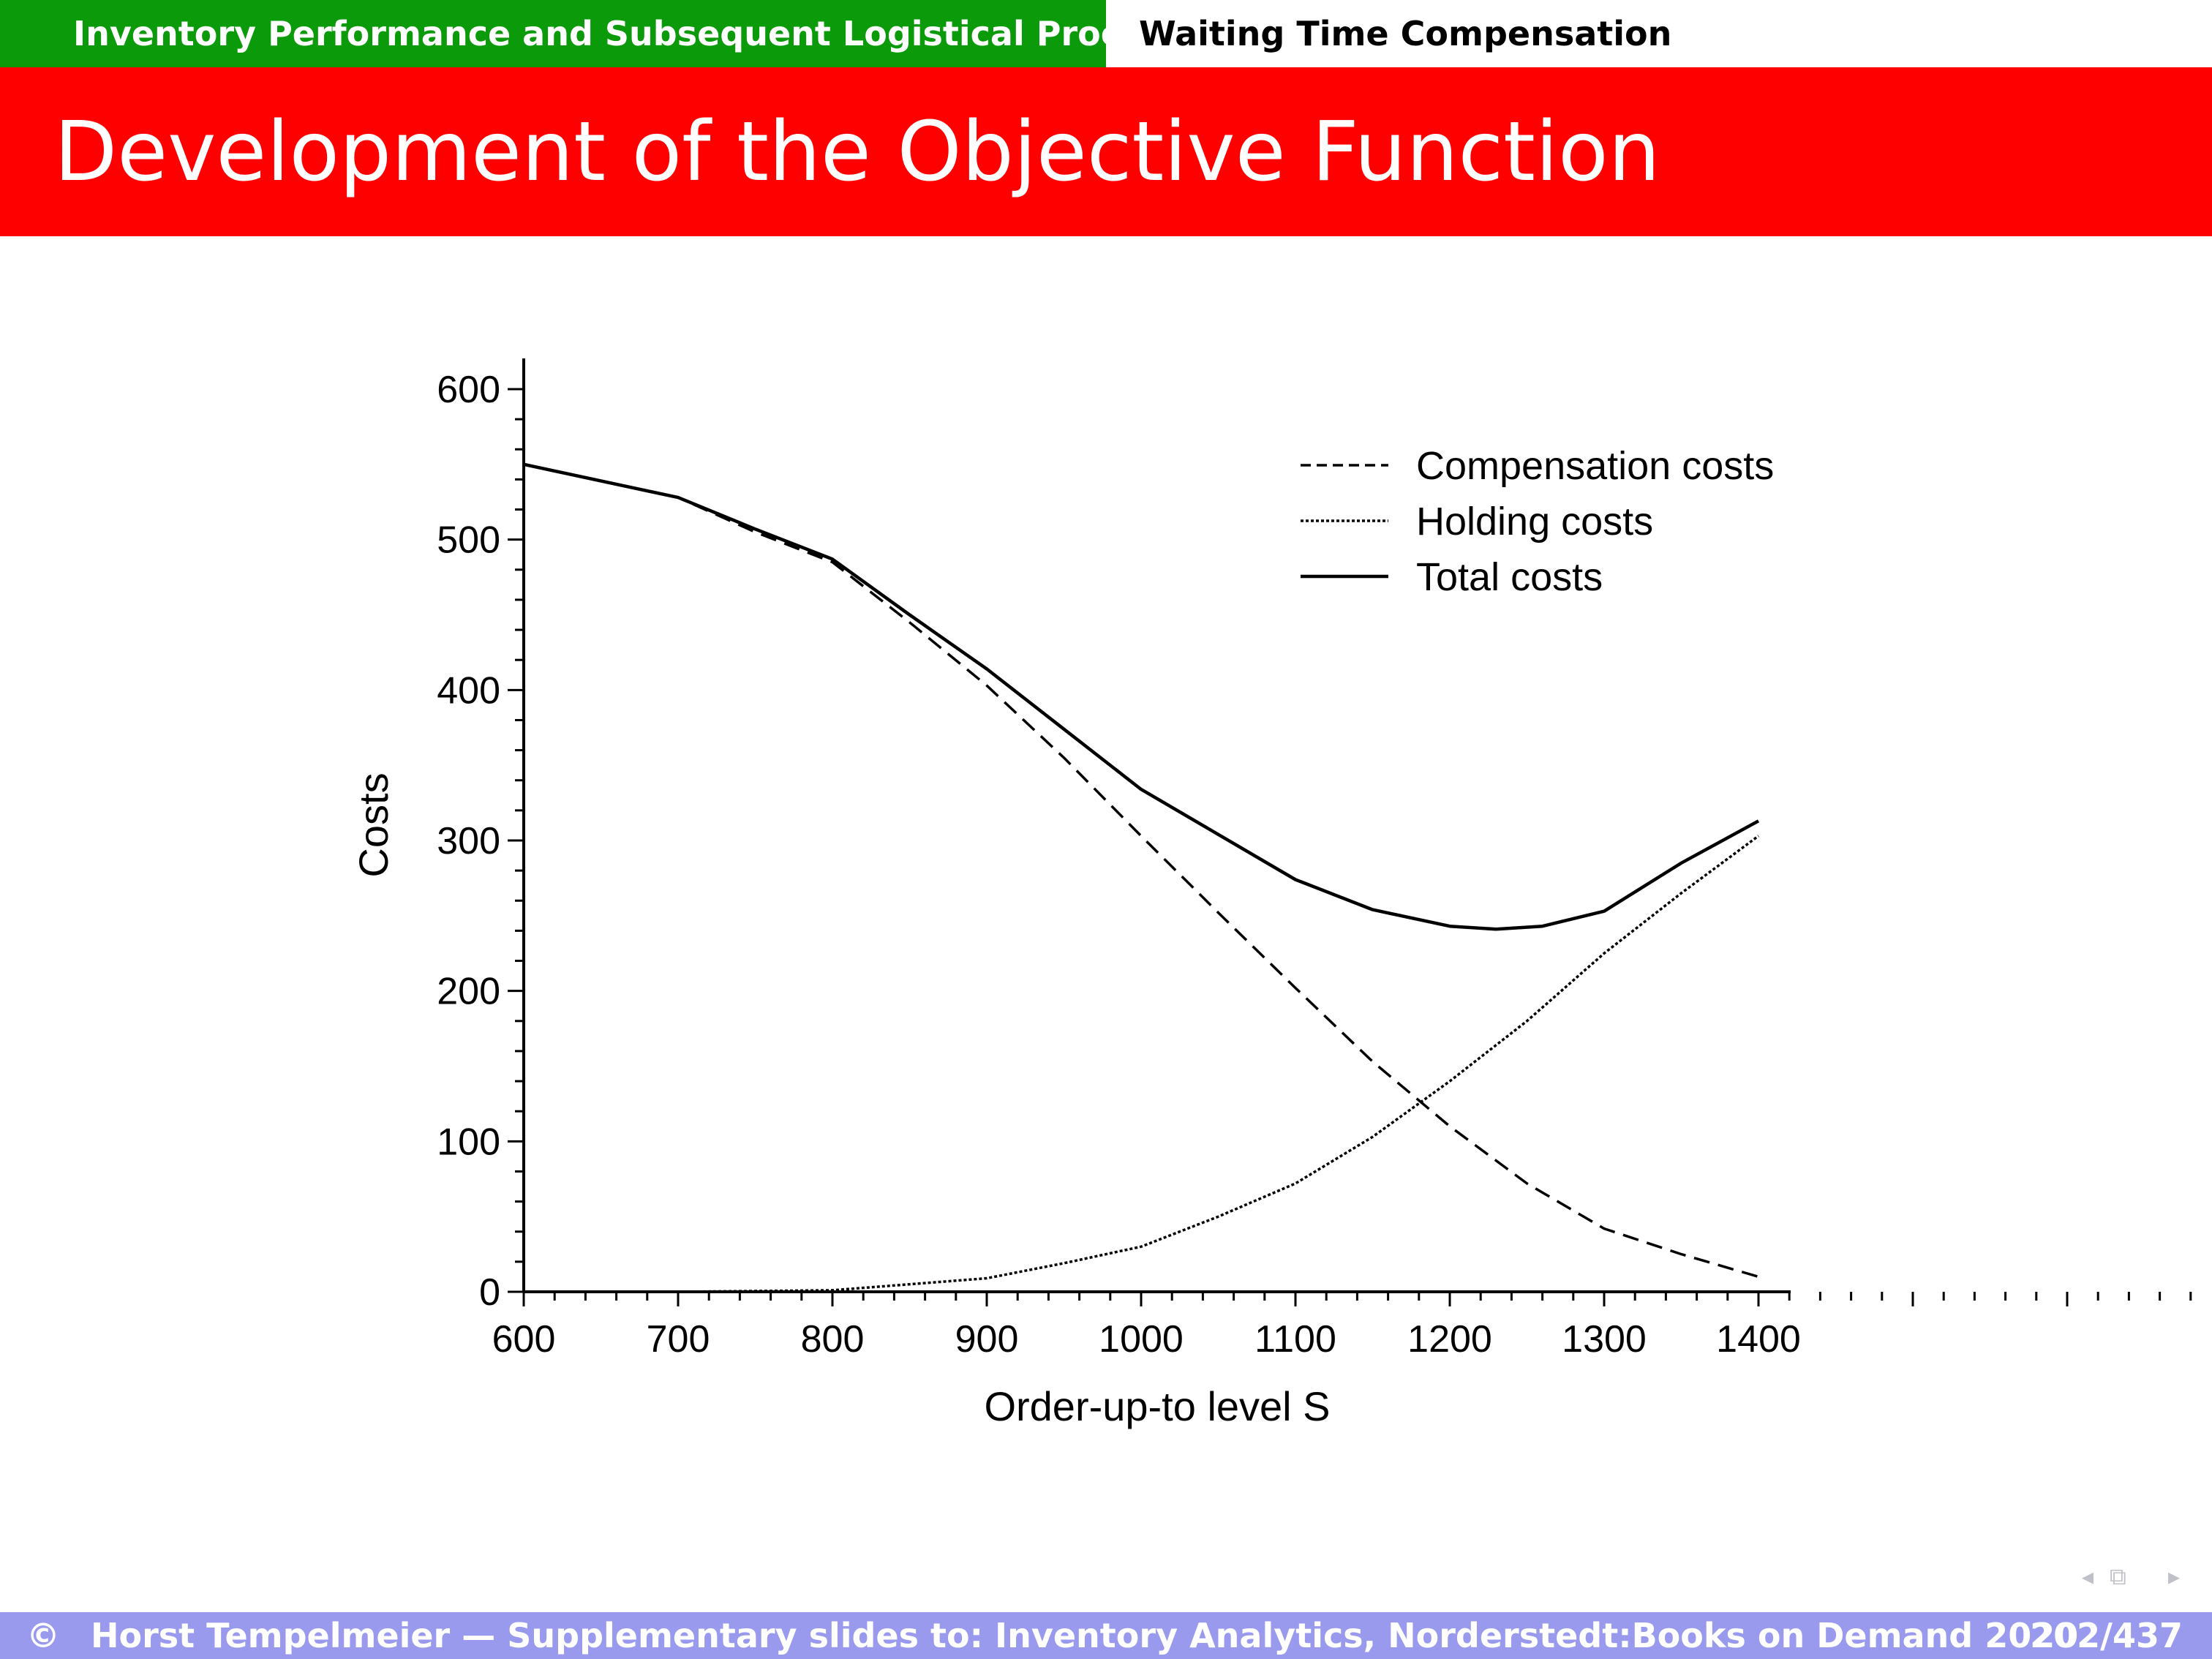  Describe the element at coordinates (1534, 521) in the screenshot. I see `legend-label: Holding costs` at that location.